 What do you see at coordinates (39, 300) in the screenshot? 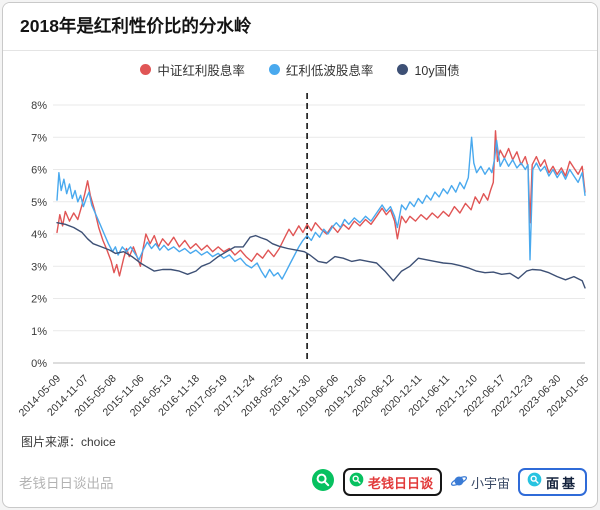
I see `y-tick-label: 2%` at bounding box center [39, 300].